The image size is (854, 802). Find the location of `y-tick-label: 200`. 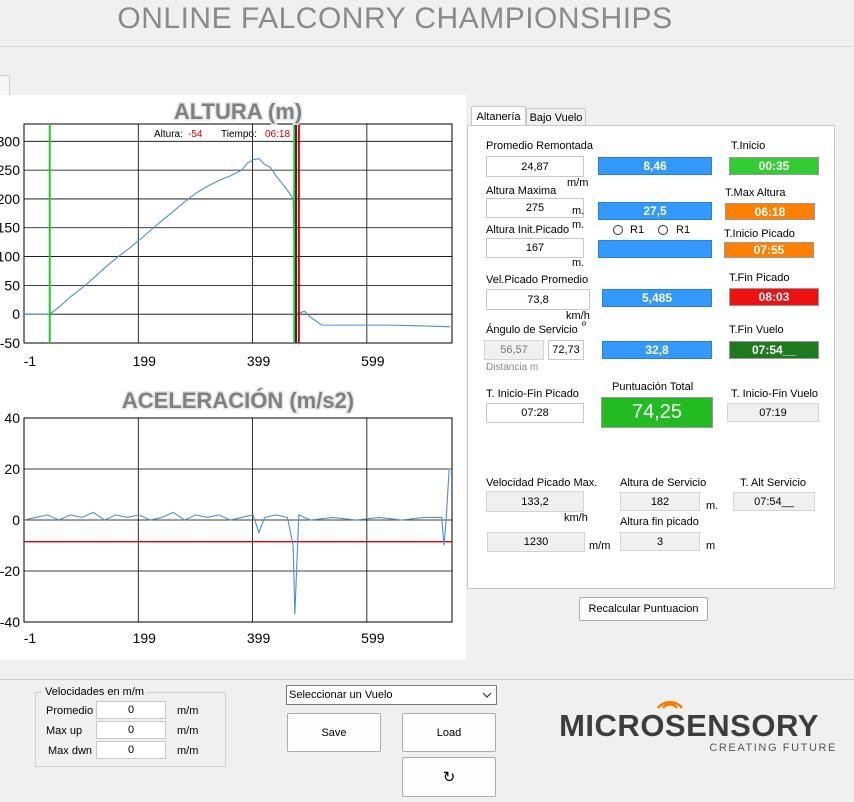

y-tick-label: 200 is located at coordinates (10, 199).